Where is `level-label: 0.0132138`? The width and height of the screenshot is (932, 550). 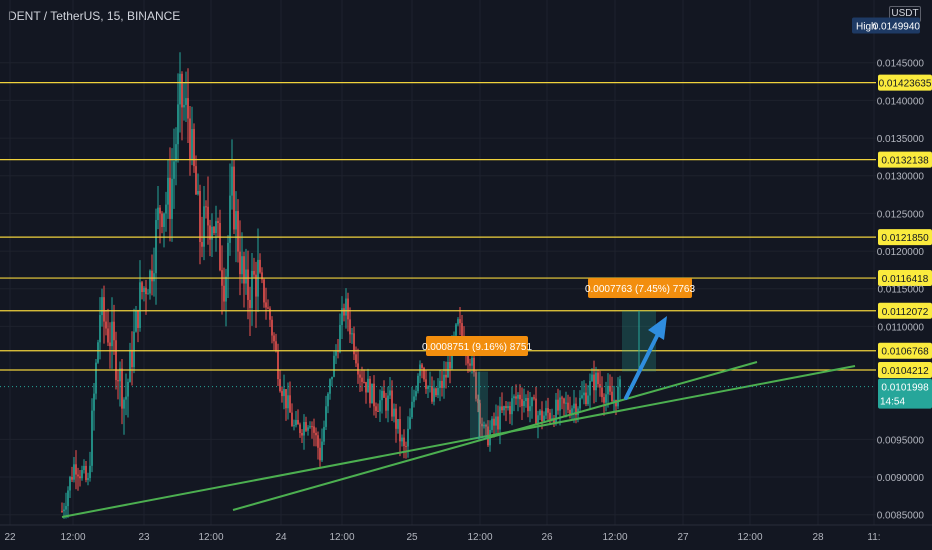 level-label: 0.0132138 is located at coordinates (905, 161).